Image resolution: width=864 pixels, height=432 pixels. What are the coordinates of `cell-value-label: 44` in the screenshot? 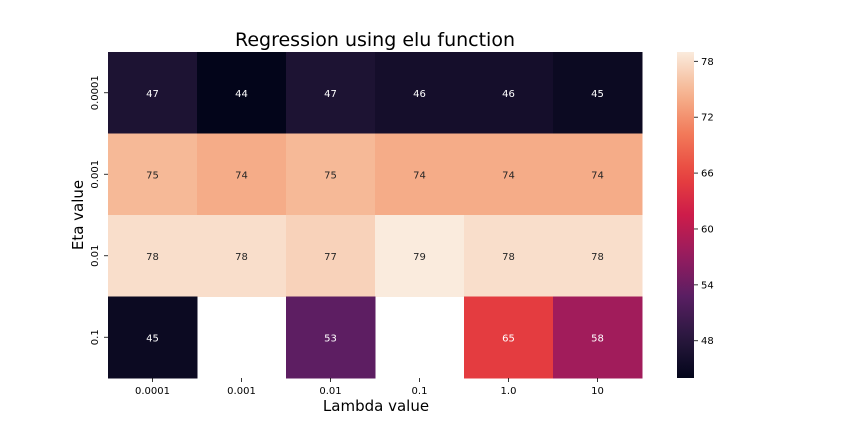 It's located at (241, 94).